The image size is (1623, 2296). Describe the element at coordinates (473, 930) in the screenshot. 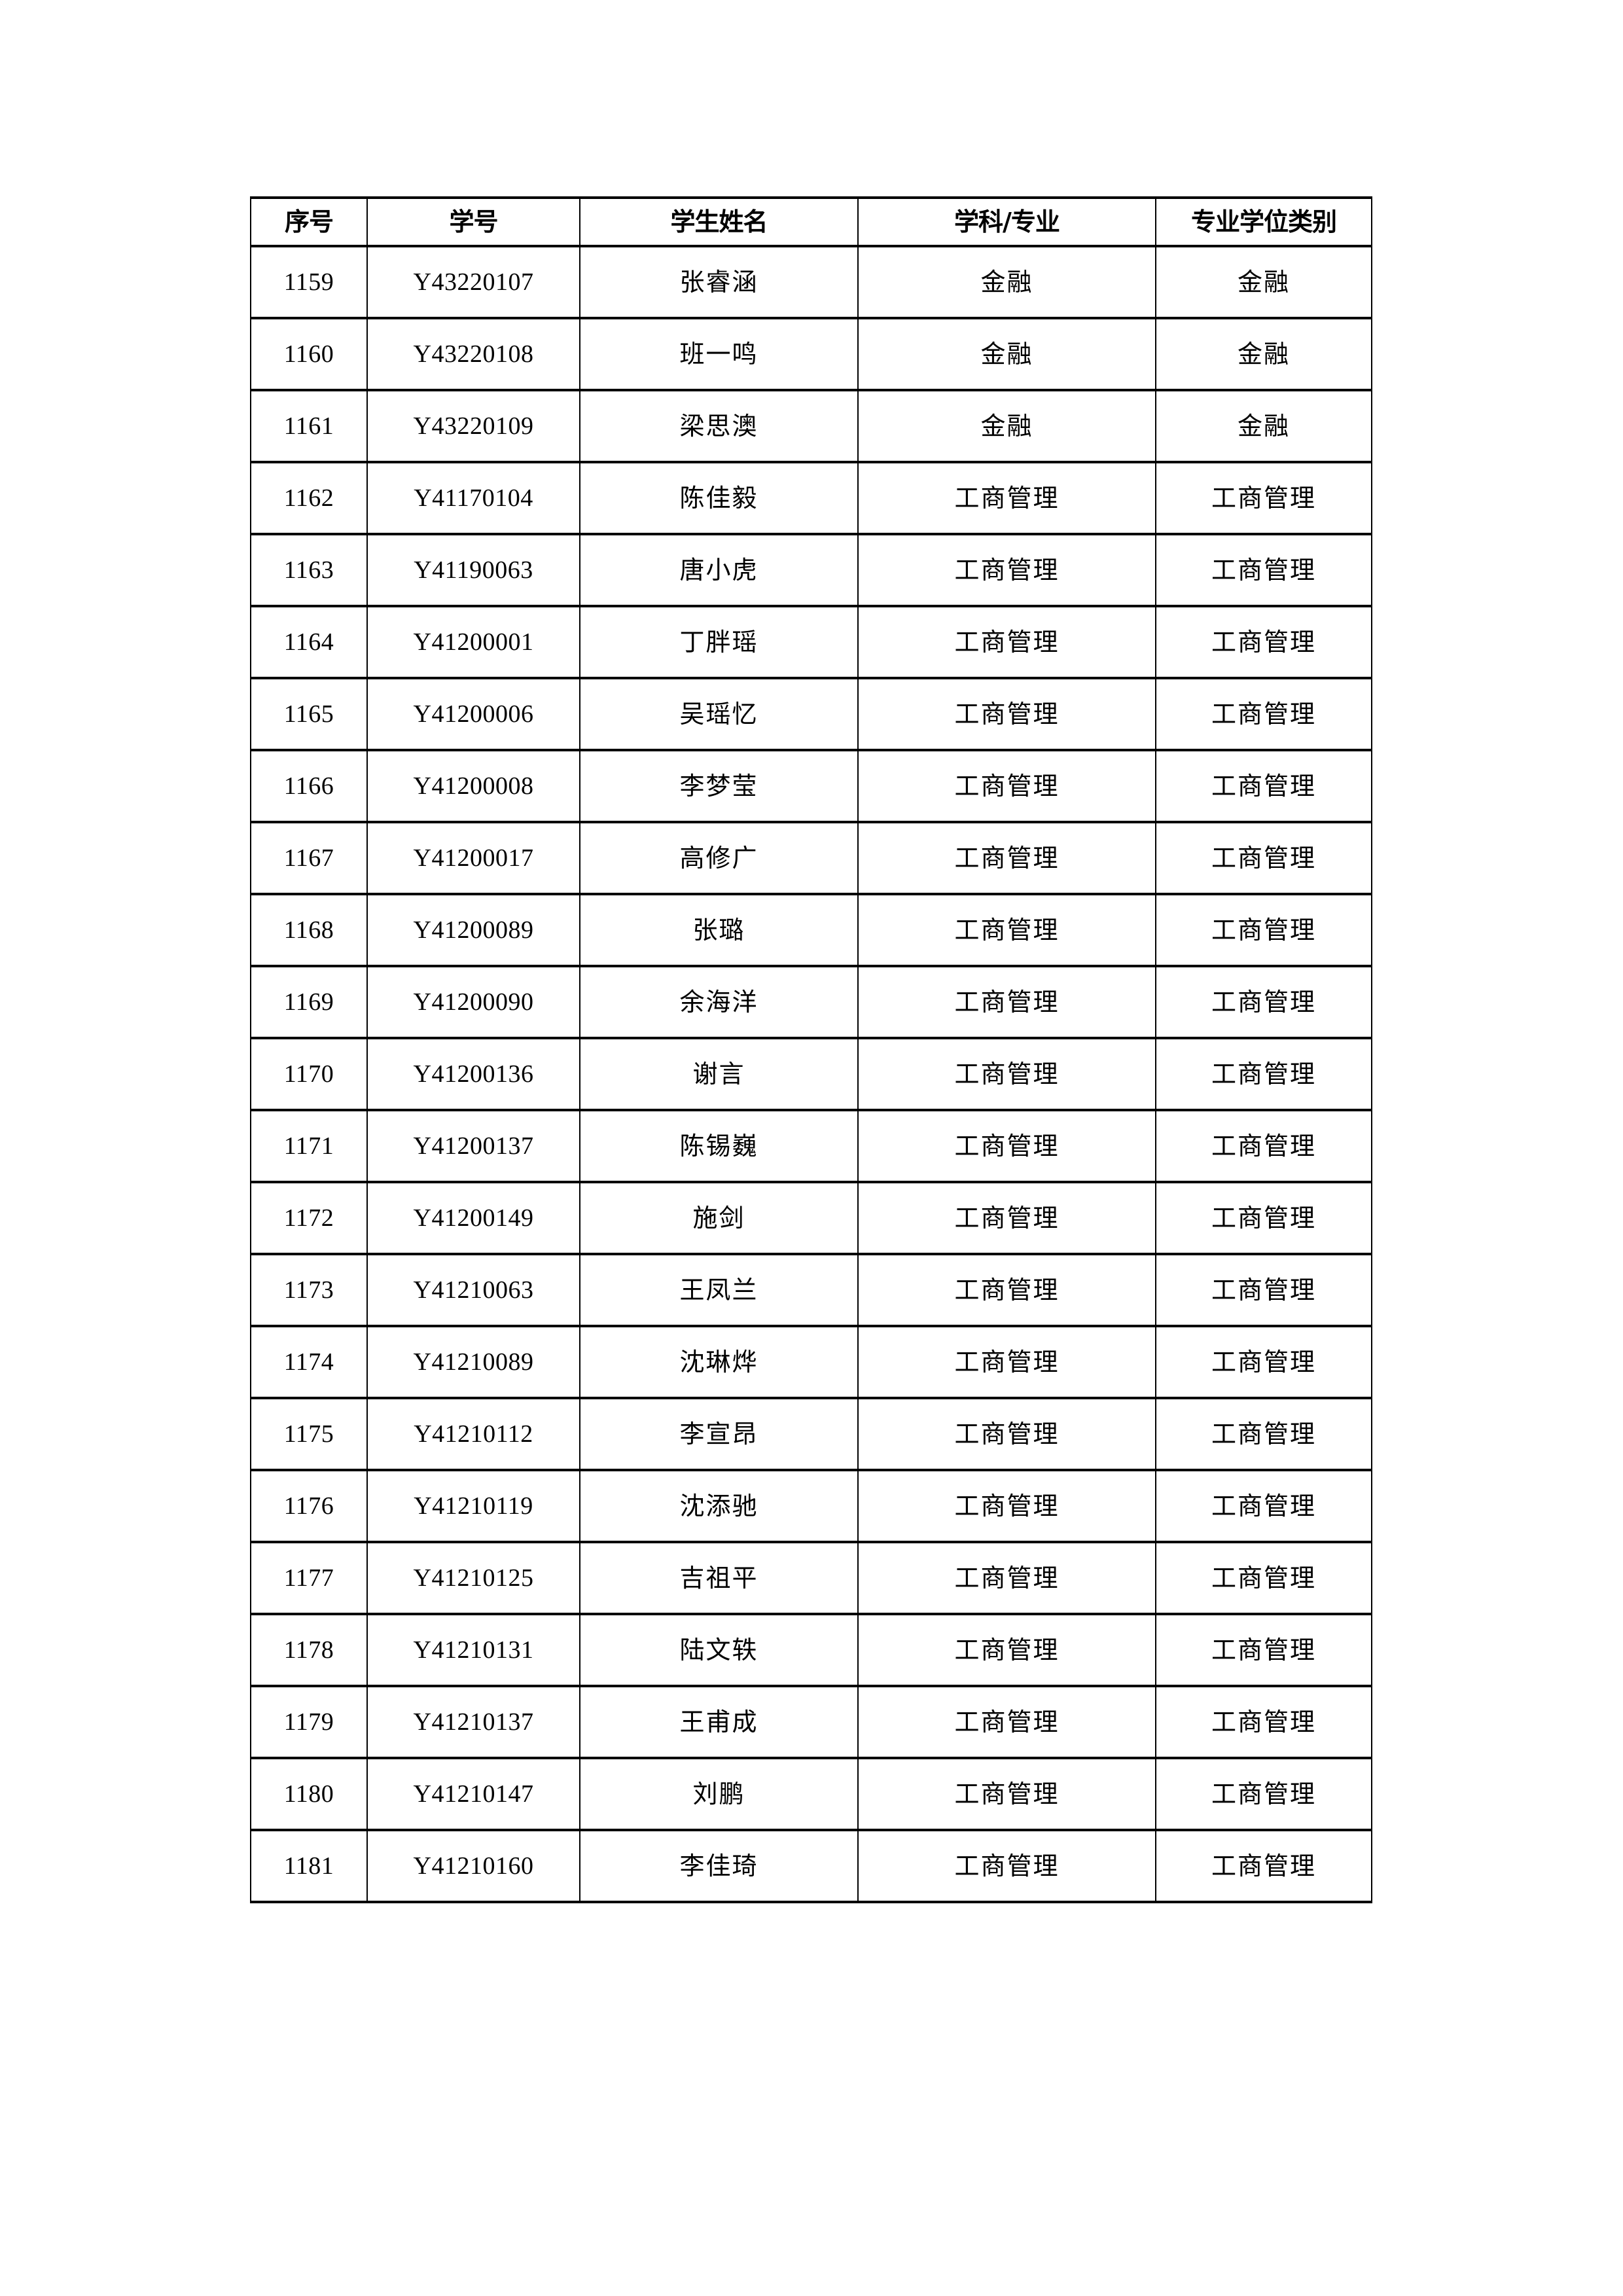

I see `cell-student-id: Y41200089` at that location.